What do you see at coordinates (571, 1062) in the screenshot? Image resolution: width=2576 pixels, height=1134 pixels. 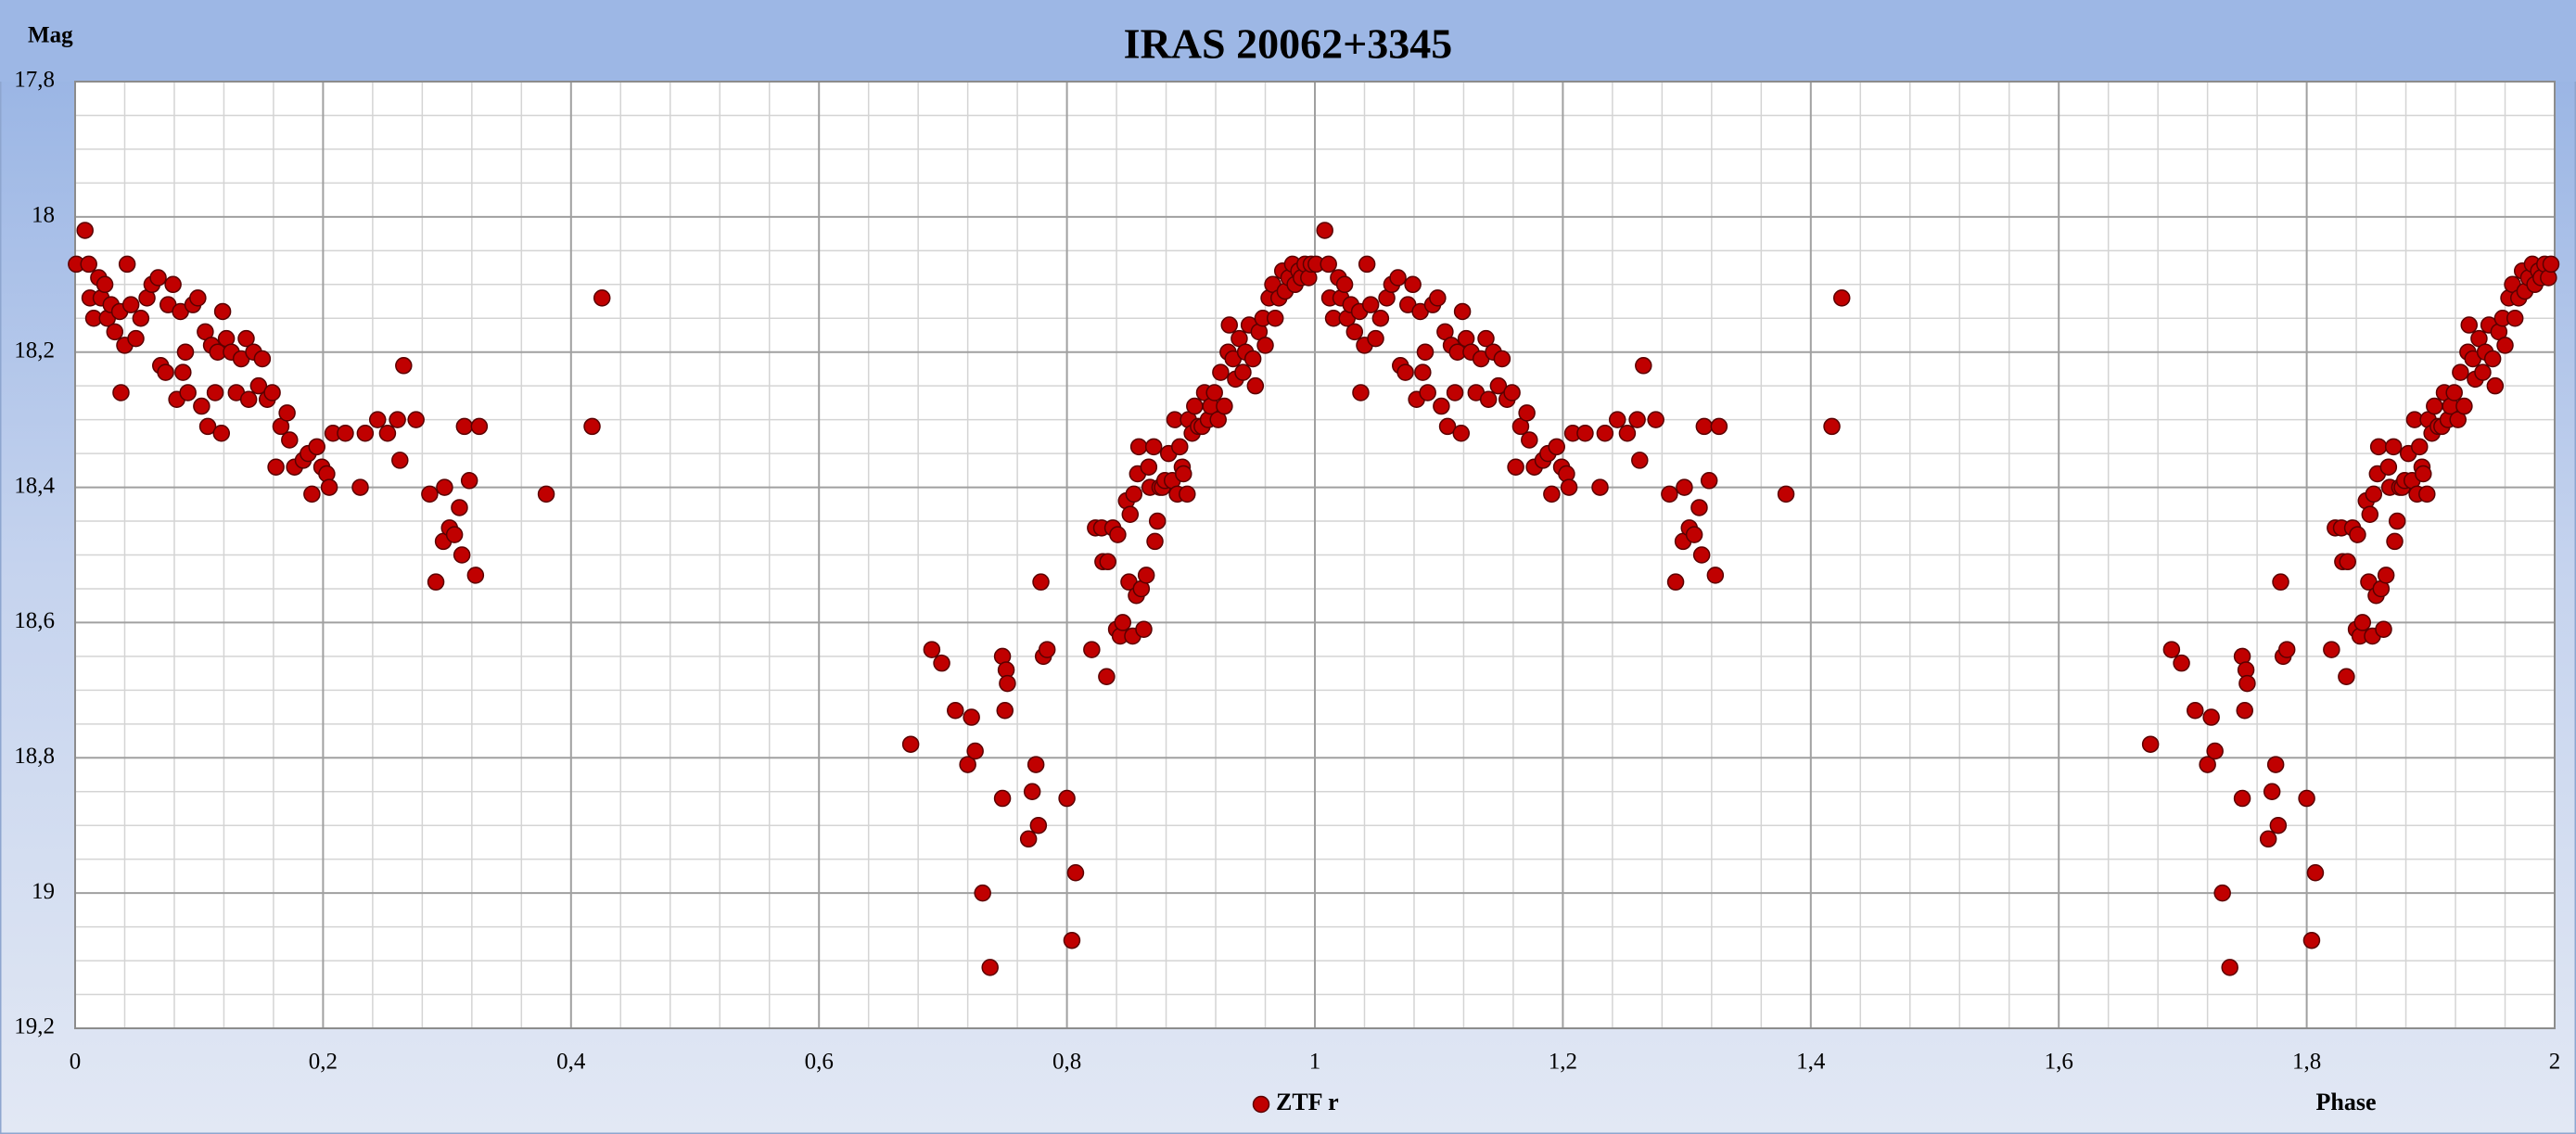 I see `x-tick-label: 0,4` at bounding box center [571, 1062].